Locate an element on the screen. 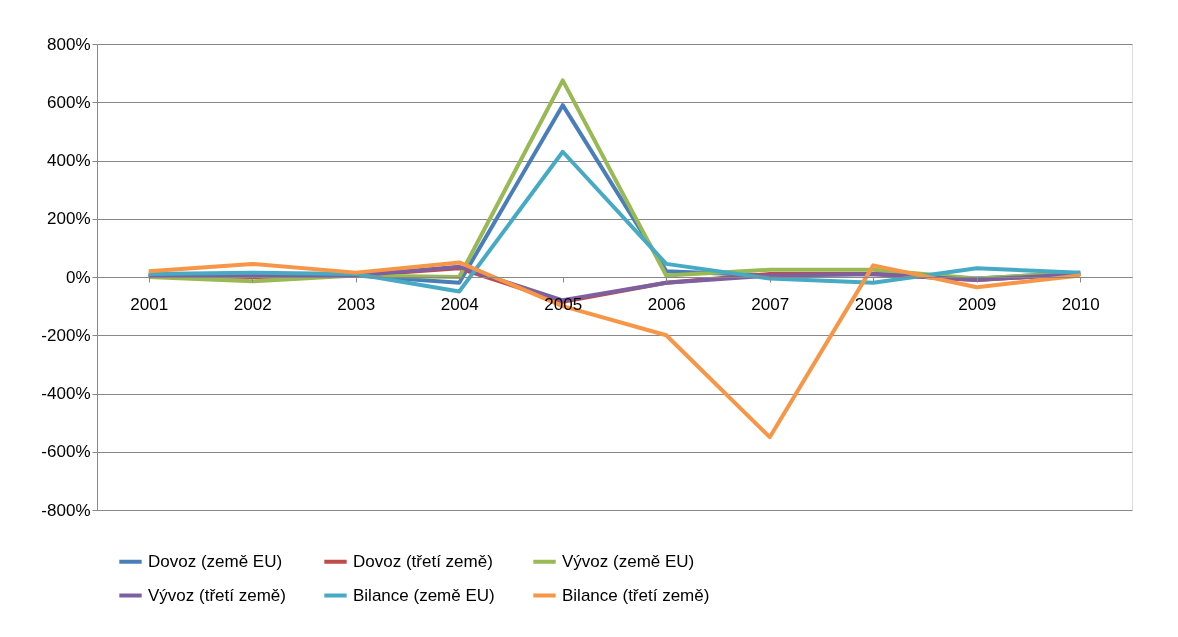 The width and height of the screenshot is (1178, 637). legend-label: Dovoz (třetí země) is located at coordinates (423, 561).